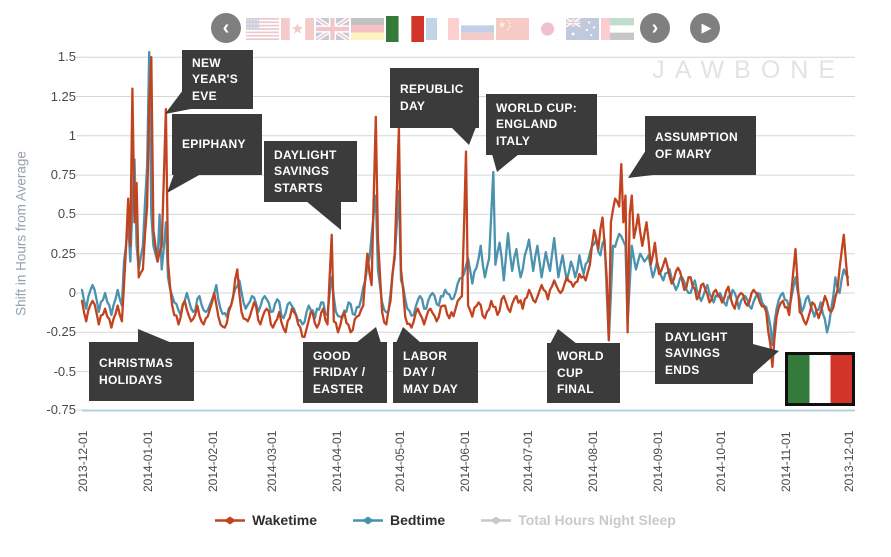 The width and height of the screenshot is (891, 557). Describe the element at coordinates (464, 461) in the screenshot. I see `x-tick-label: 2014-06-01` at that location.